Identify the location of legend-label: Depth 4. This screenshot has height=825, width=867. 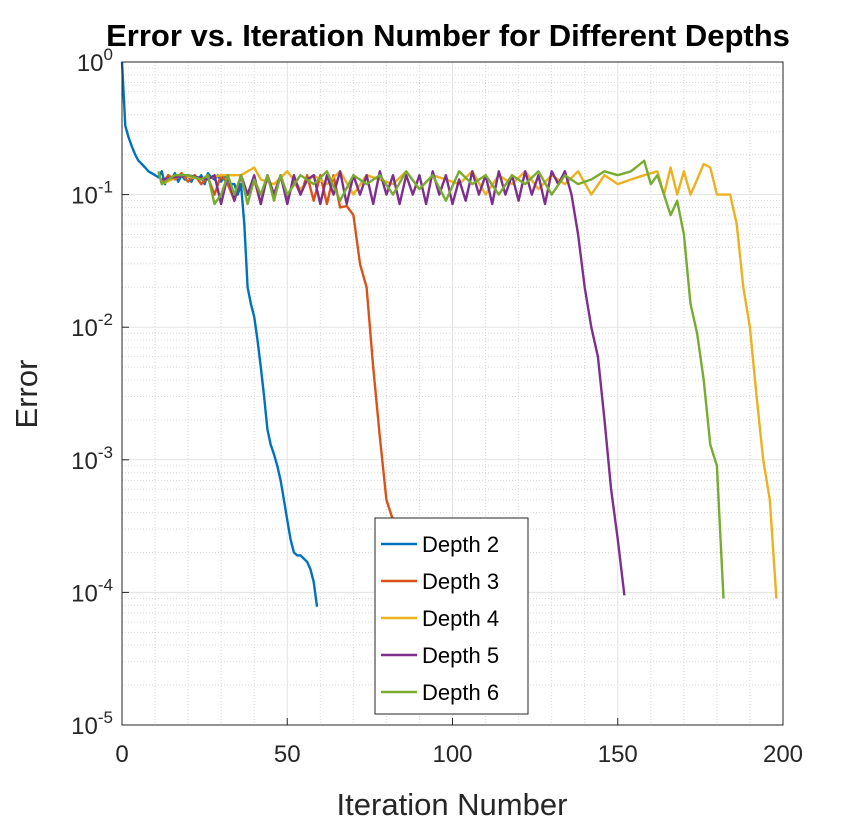
(460, 618).